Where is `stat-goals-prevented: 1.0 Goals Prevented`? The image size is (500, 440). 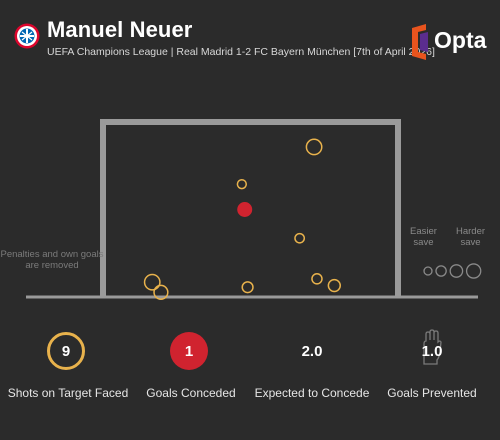
stat-goals-prevented: 1.0 Goals Prevented is located at coordinates (432, 366).